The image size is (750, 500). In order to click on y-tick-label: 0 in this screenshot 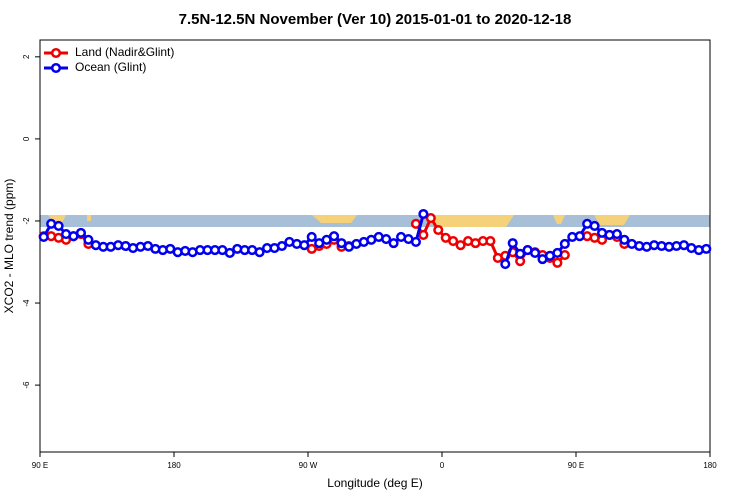, I will do `click(26, 138)`.